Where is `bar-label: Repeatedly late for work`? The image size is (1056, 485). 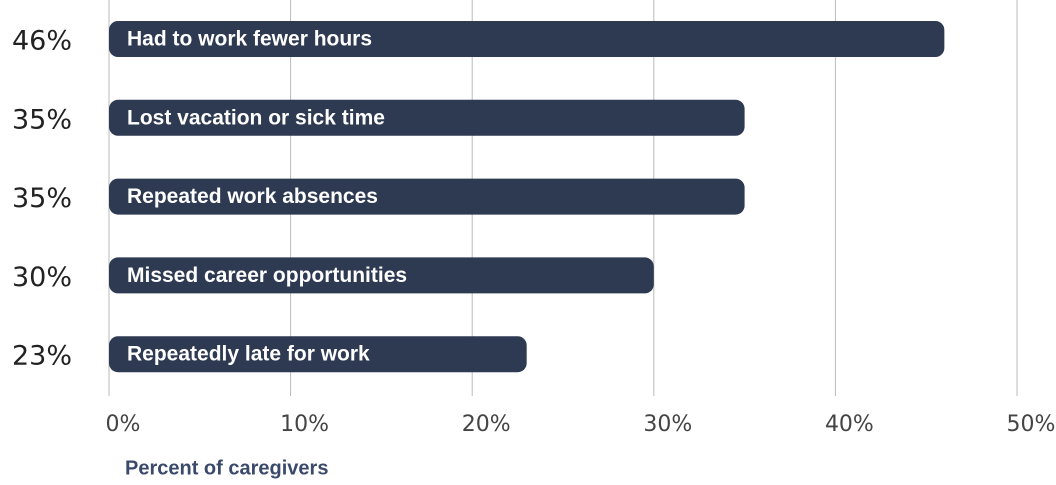 bar-label: Repeatedly late for work is located at coordinates (248, 354).